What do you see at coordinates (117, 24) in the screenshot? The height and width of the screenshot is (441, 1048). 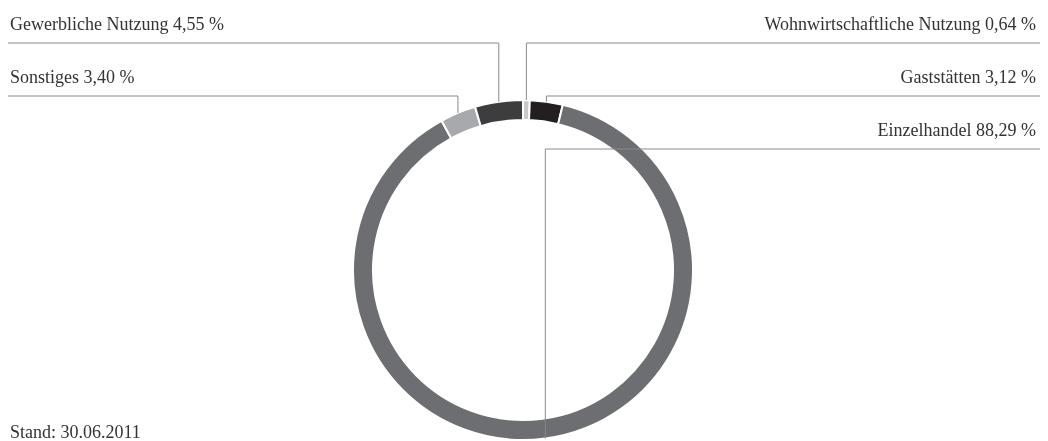 I see `slice-label: Gewerbliche Nutzung 4,55 %` at bounding box center [117, 24].